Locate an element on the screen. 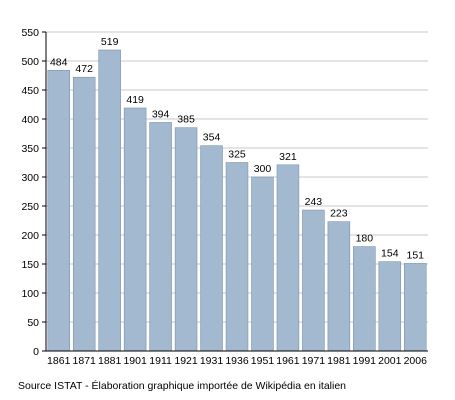 Image resolution: width=455 pixels, height=400 pixels. x-tick-label: 1981 is located at coordinates (339, 361).